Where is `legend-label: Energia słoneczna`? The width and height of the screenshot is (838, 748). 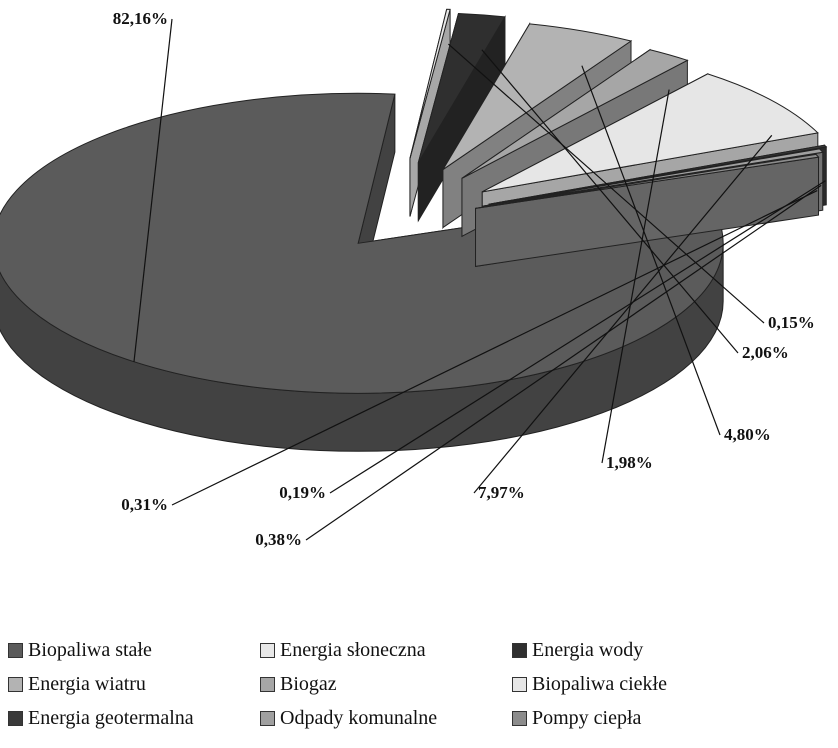
legend-label: Energia słoneczna is located at coordinates (353, 649).